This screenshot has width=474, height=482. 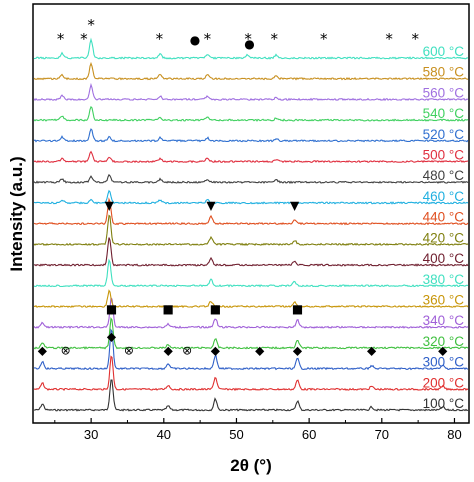 I want to click on temp-label-480c: 480 °C, so click(x=444, y=175).